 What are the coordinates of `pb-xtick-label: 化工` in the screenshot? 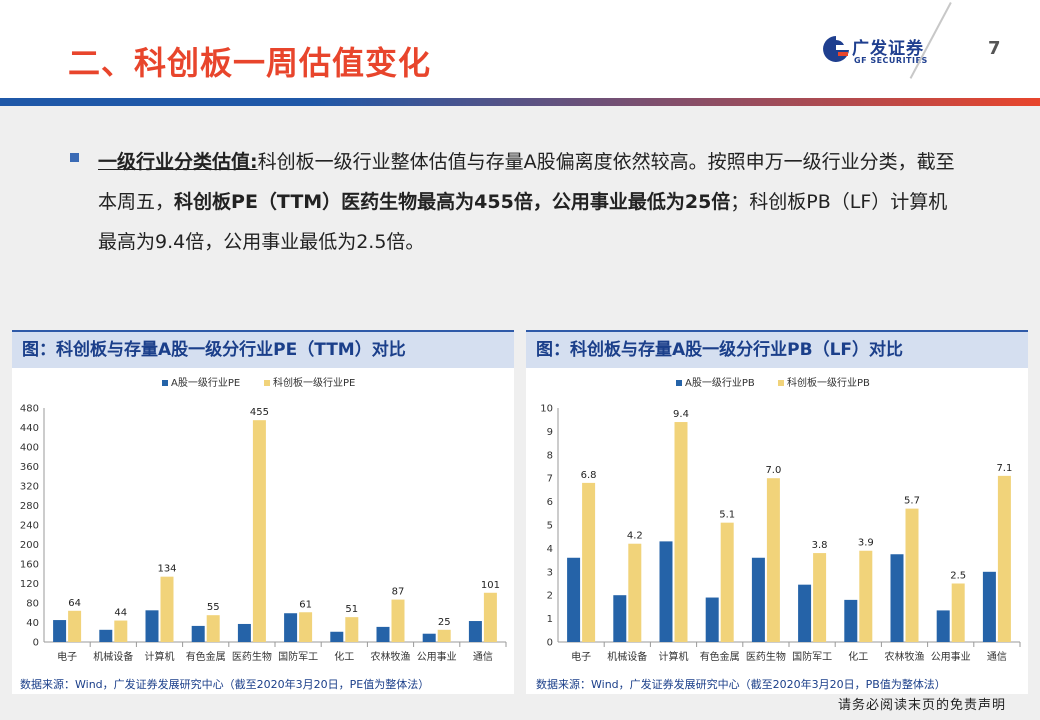 It's located at (858, 656).